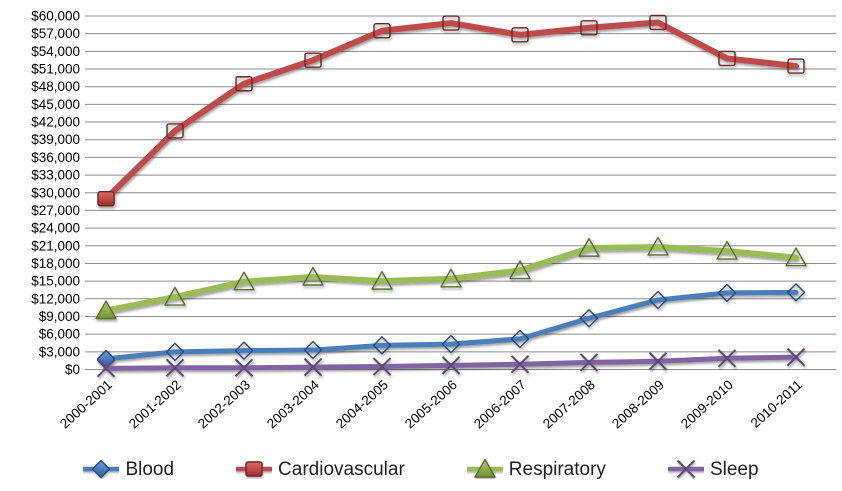  I want to click on diamond-marker-icon, so click(101, 469).